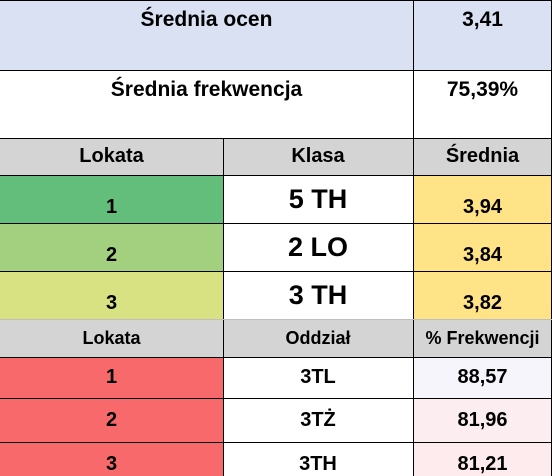  I want to click on avg-attendance-value: 75,39%, so click(482, 89).